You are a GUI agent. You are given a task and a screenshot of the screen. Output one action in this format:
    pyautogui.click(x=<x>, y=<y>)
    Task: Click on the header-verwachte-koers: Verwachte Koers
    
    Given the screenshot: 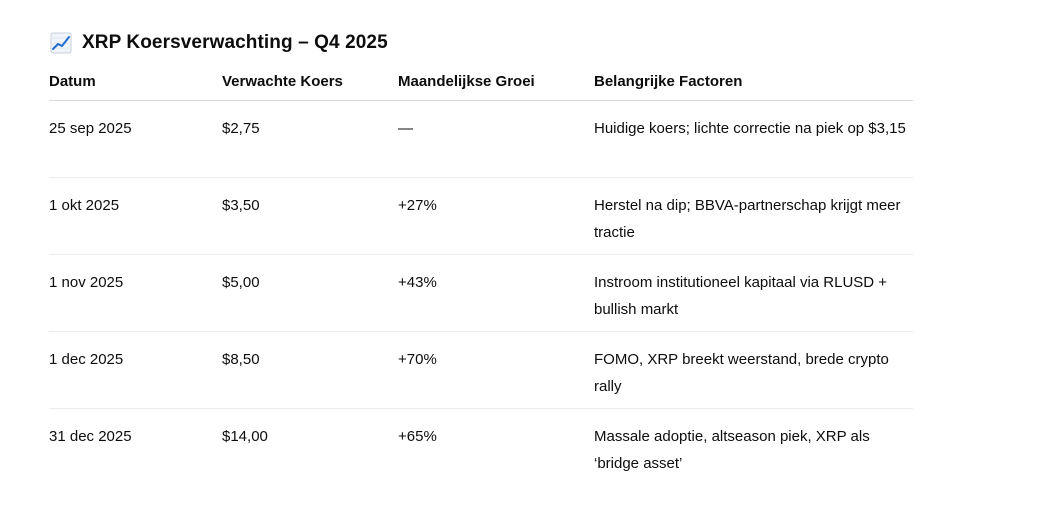 What is the action you would take?
    pyautogui.click(x=310, y=82)
    